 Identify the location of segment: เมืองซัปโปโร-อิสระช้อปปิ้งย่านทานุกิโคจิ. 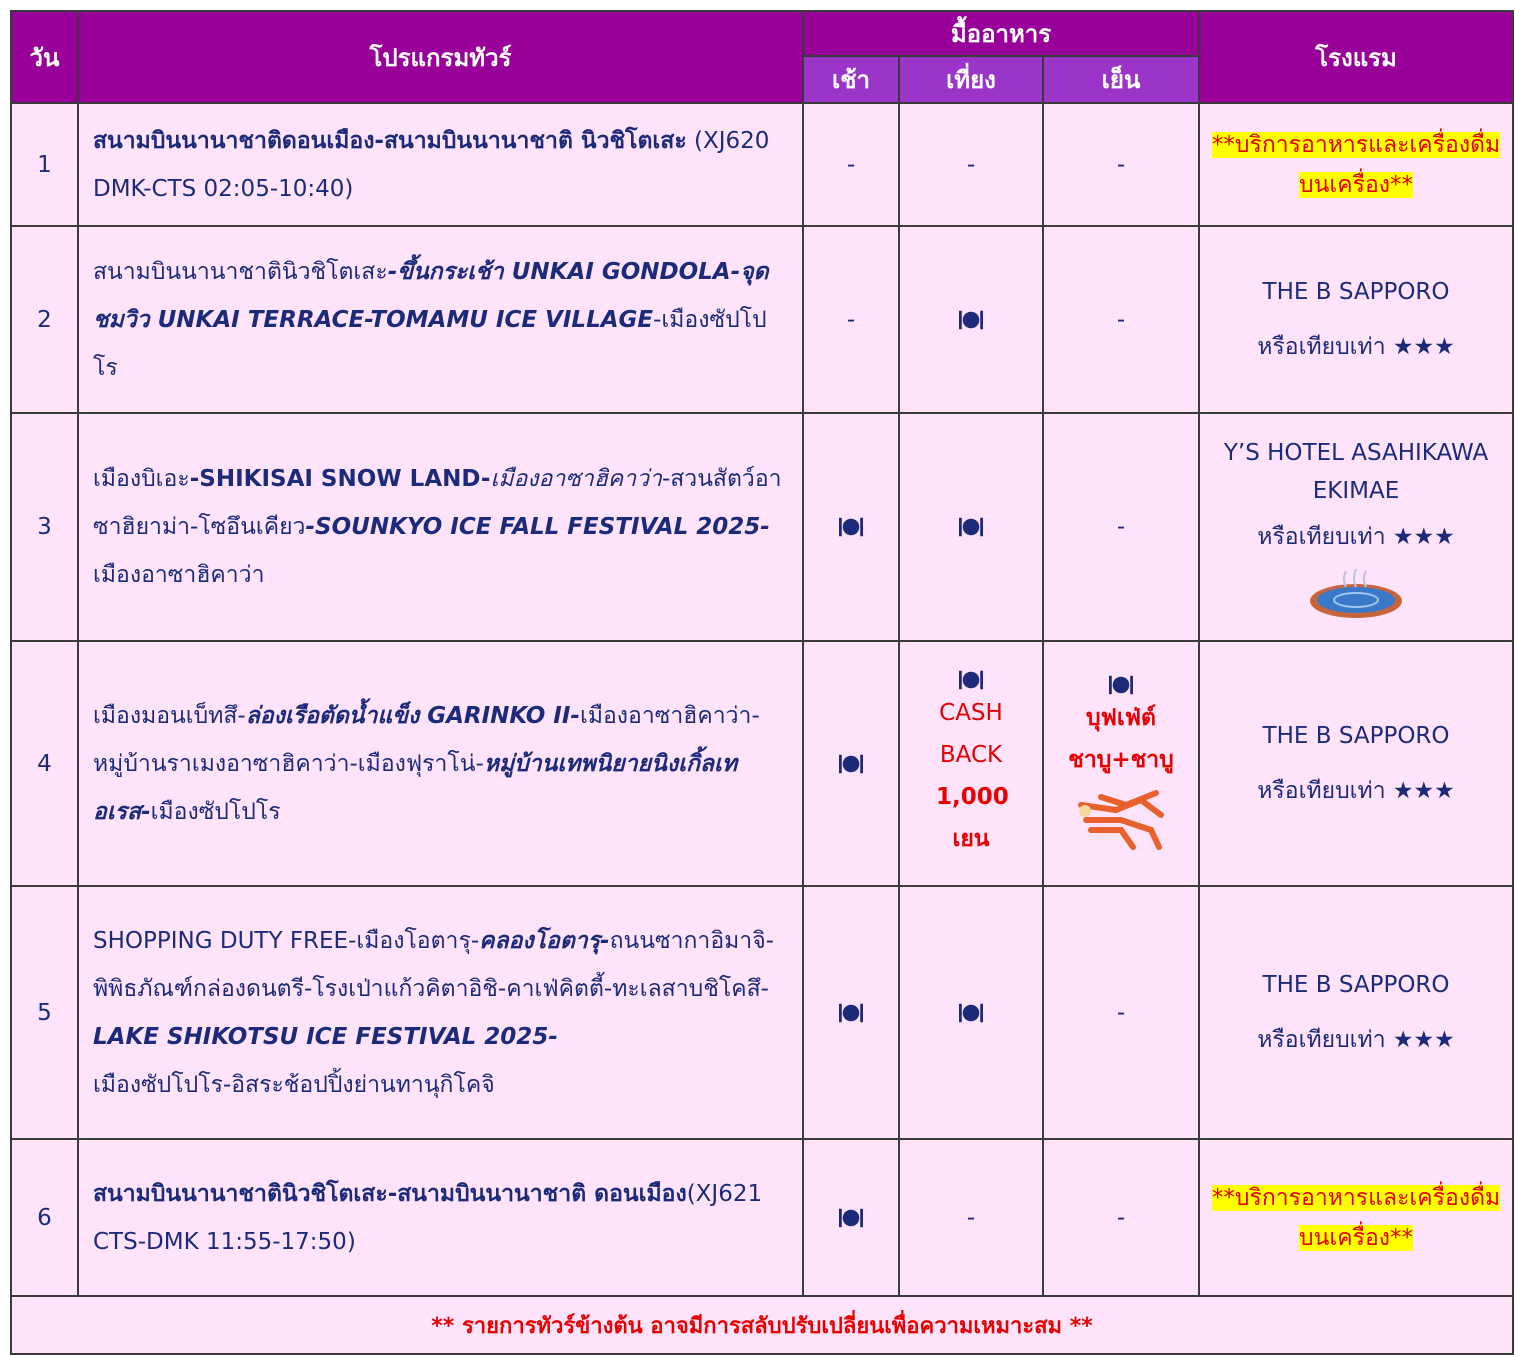
(294, 1084).